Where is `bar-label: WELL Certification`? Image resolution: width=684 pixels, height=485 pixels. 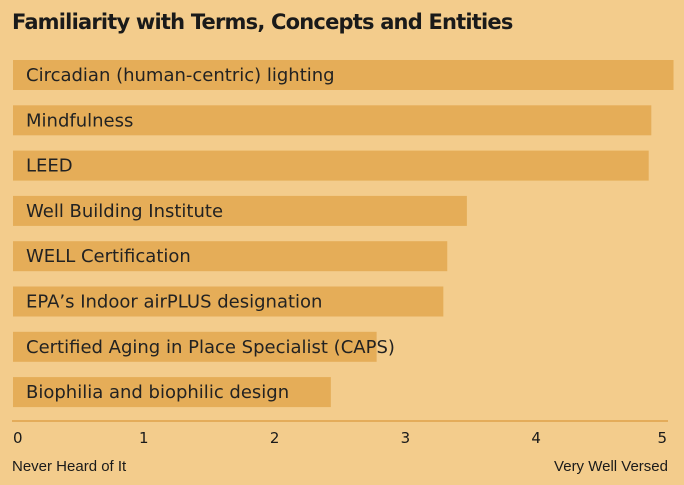
bar-label: WELL Certification is located at coordinates (108, 256).